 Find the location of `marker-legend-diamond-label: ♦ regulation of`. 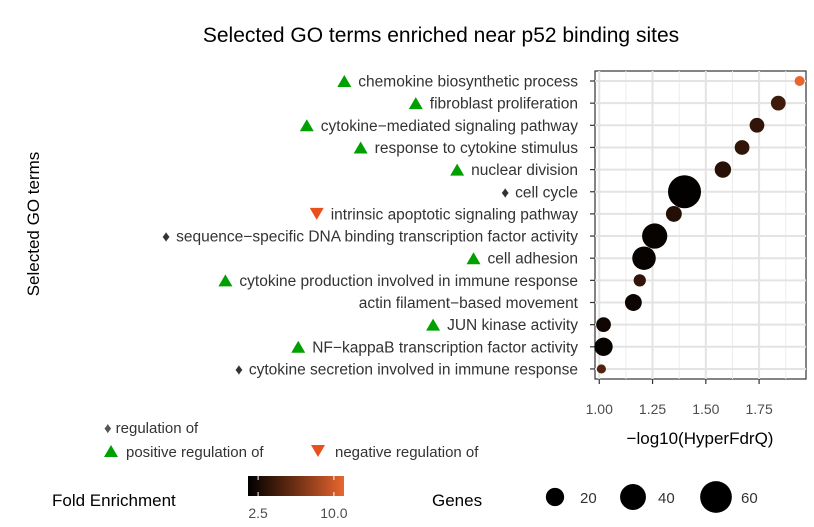

marker-legend-diamond-label: ♦ regulation of is located at coordinates (151, 428).